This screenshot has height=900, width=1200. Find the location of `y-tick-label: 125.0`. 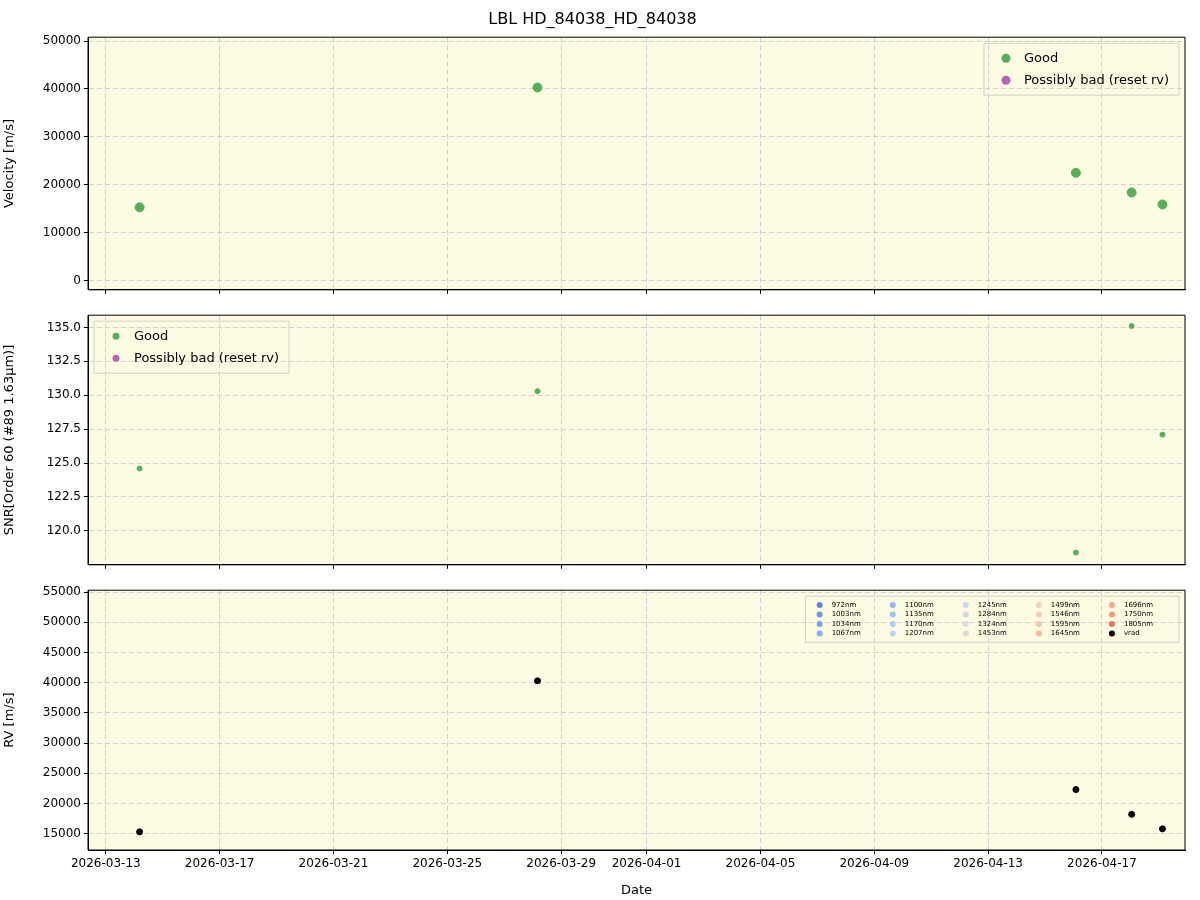

y-tick-label: 125.0 is located at coordinates (63, 462).